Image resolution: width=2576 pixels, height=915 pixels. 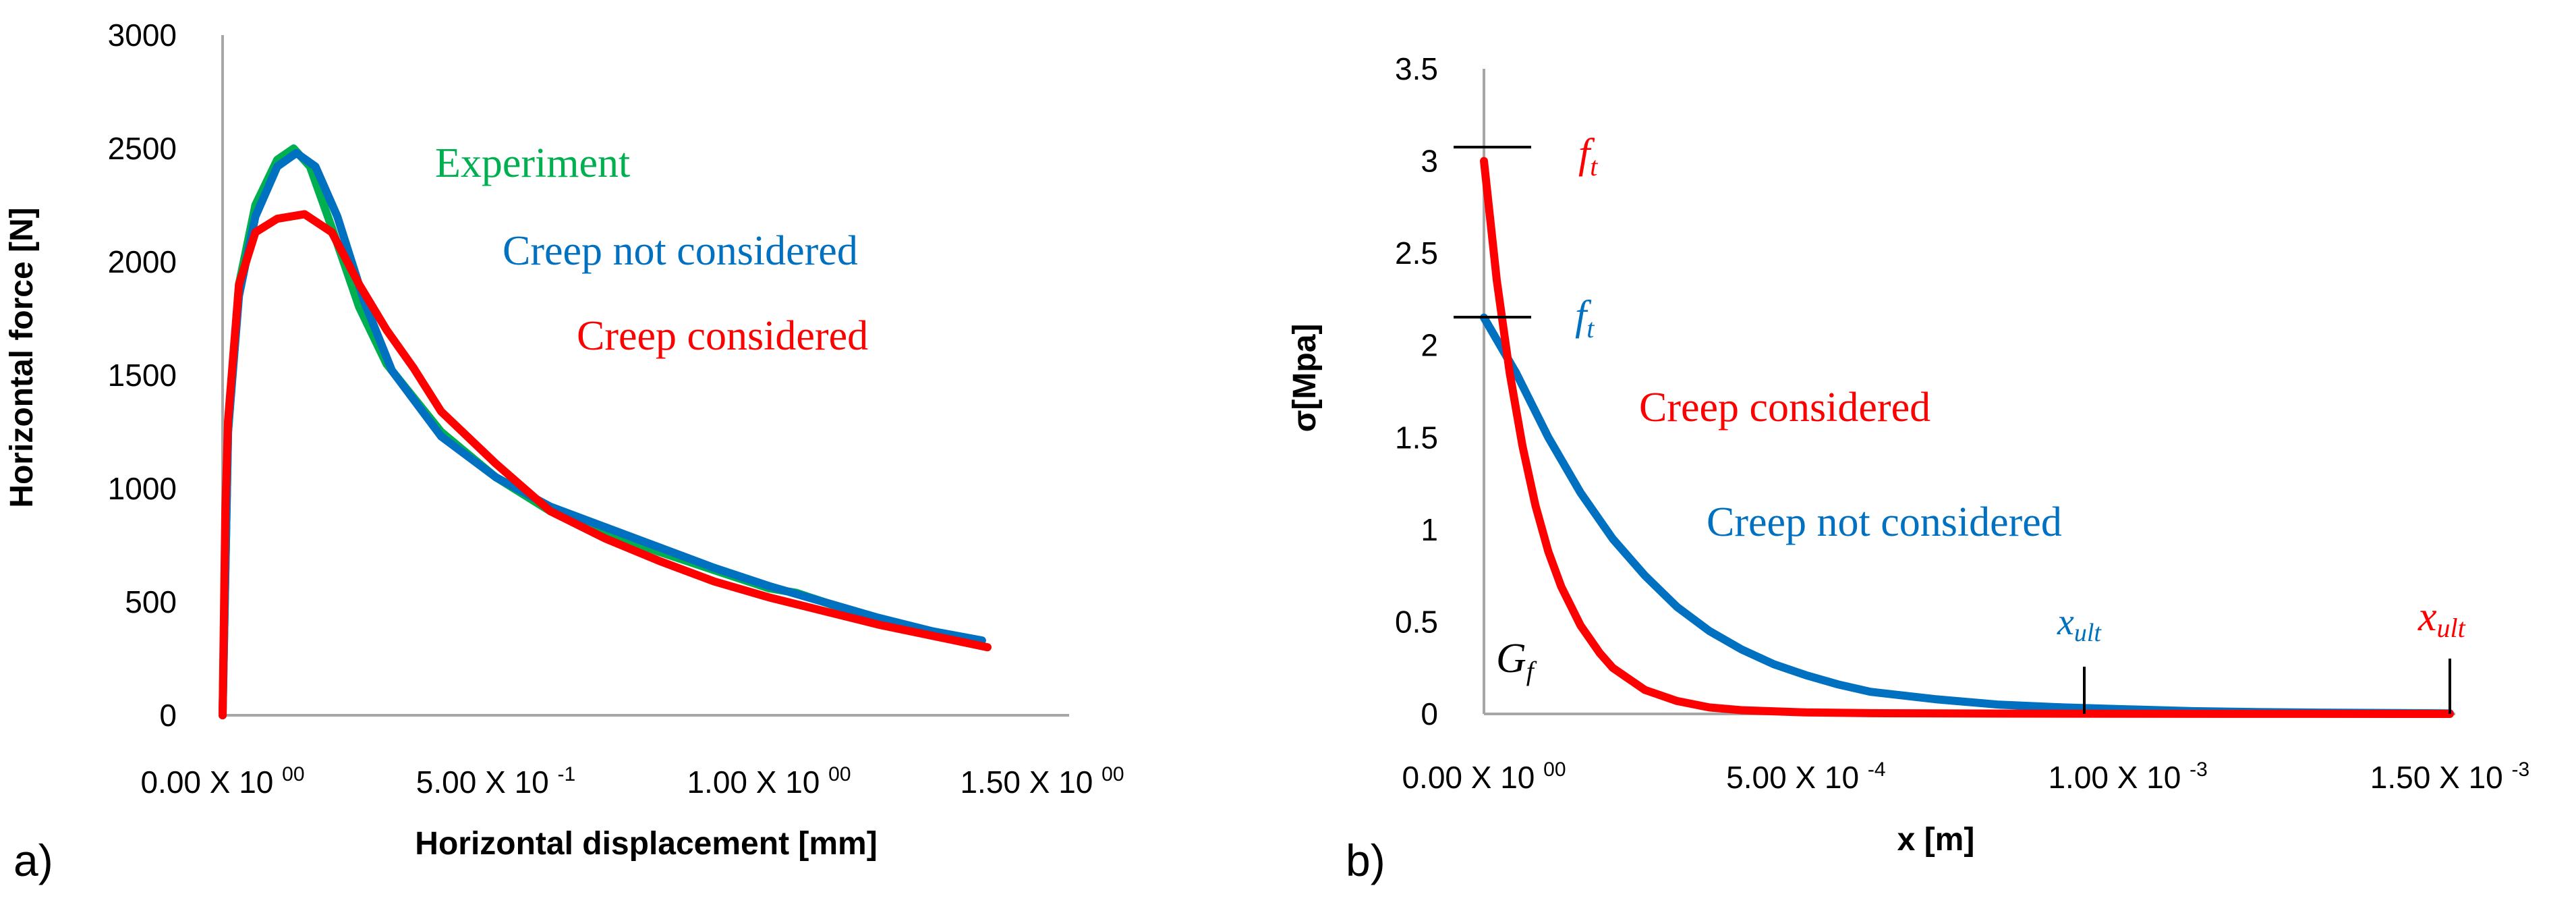 What do you see at coordinates (2451, 628) in the screenshot?
I see `chart-b-xult-red-subscript: ult` at bounding box center [2451, 628].